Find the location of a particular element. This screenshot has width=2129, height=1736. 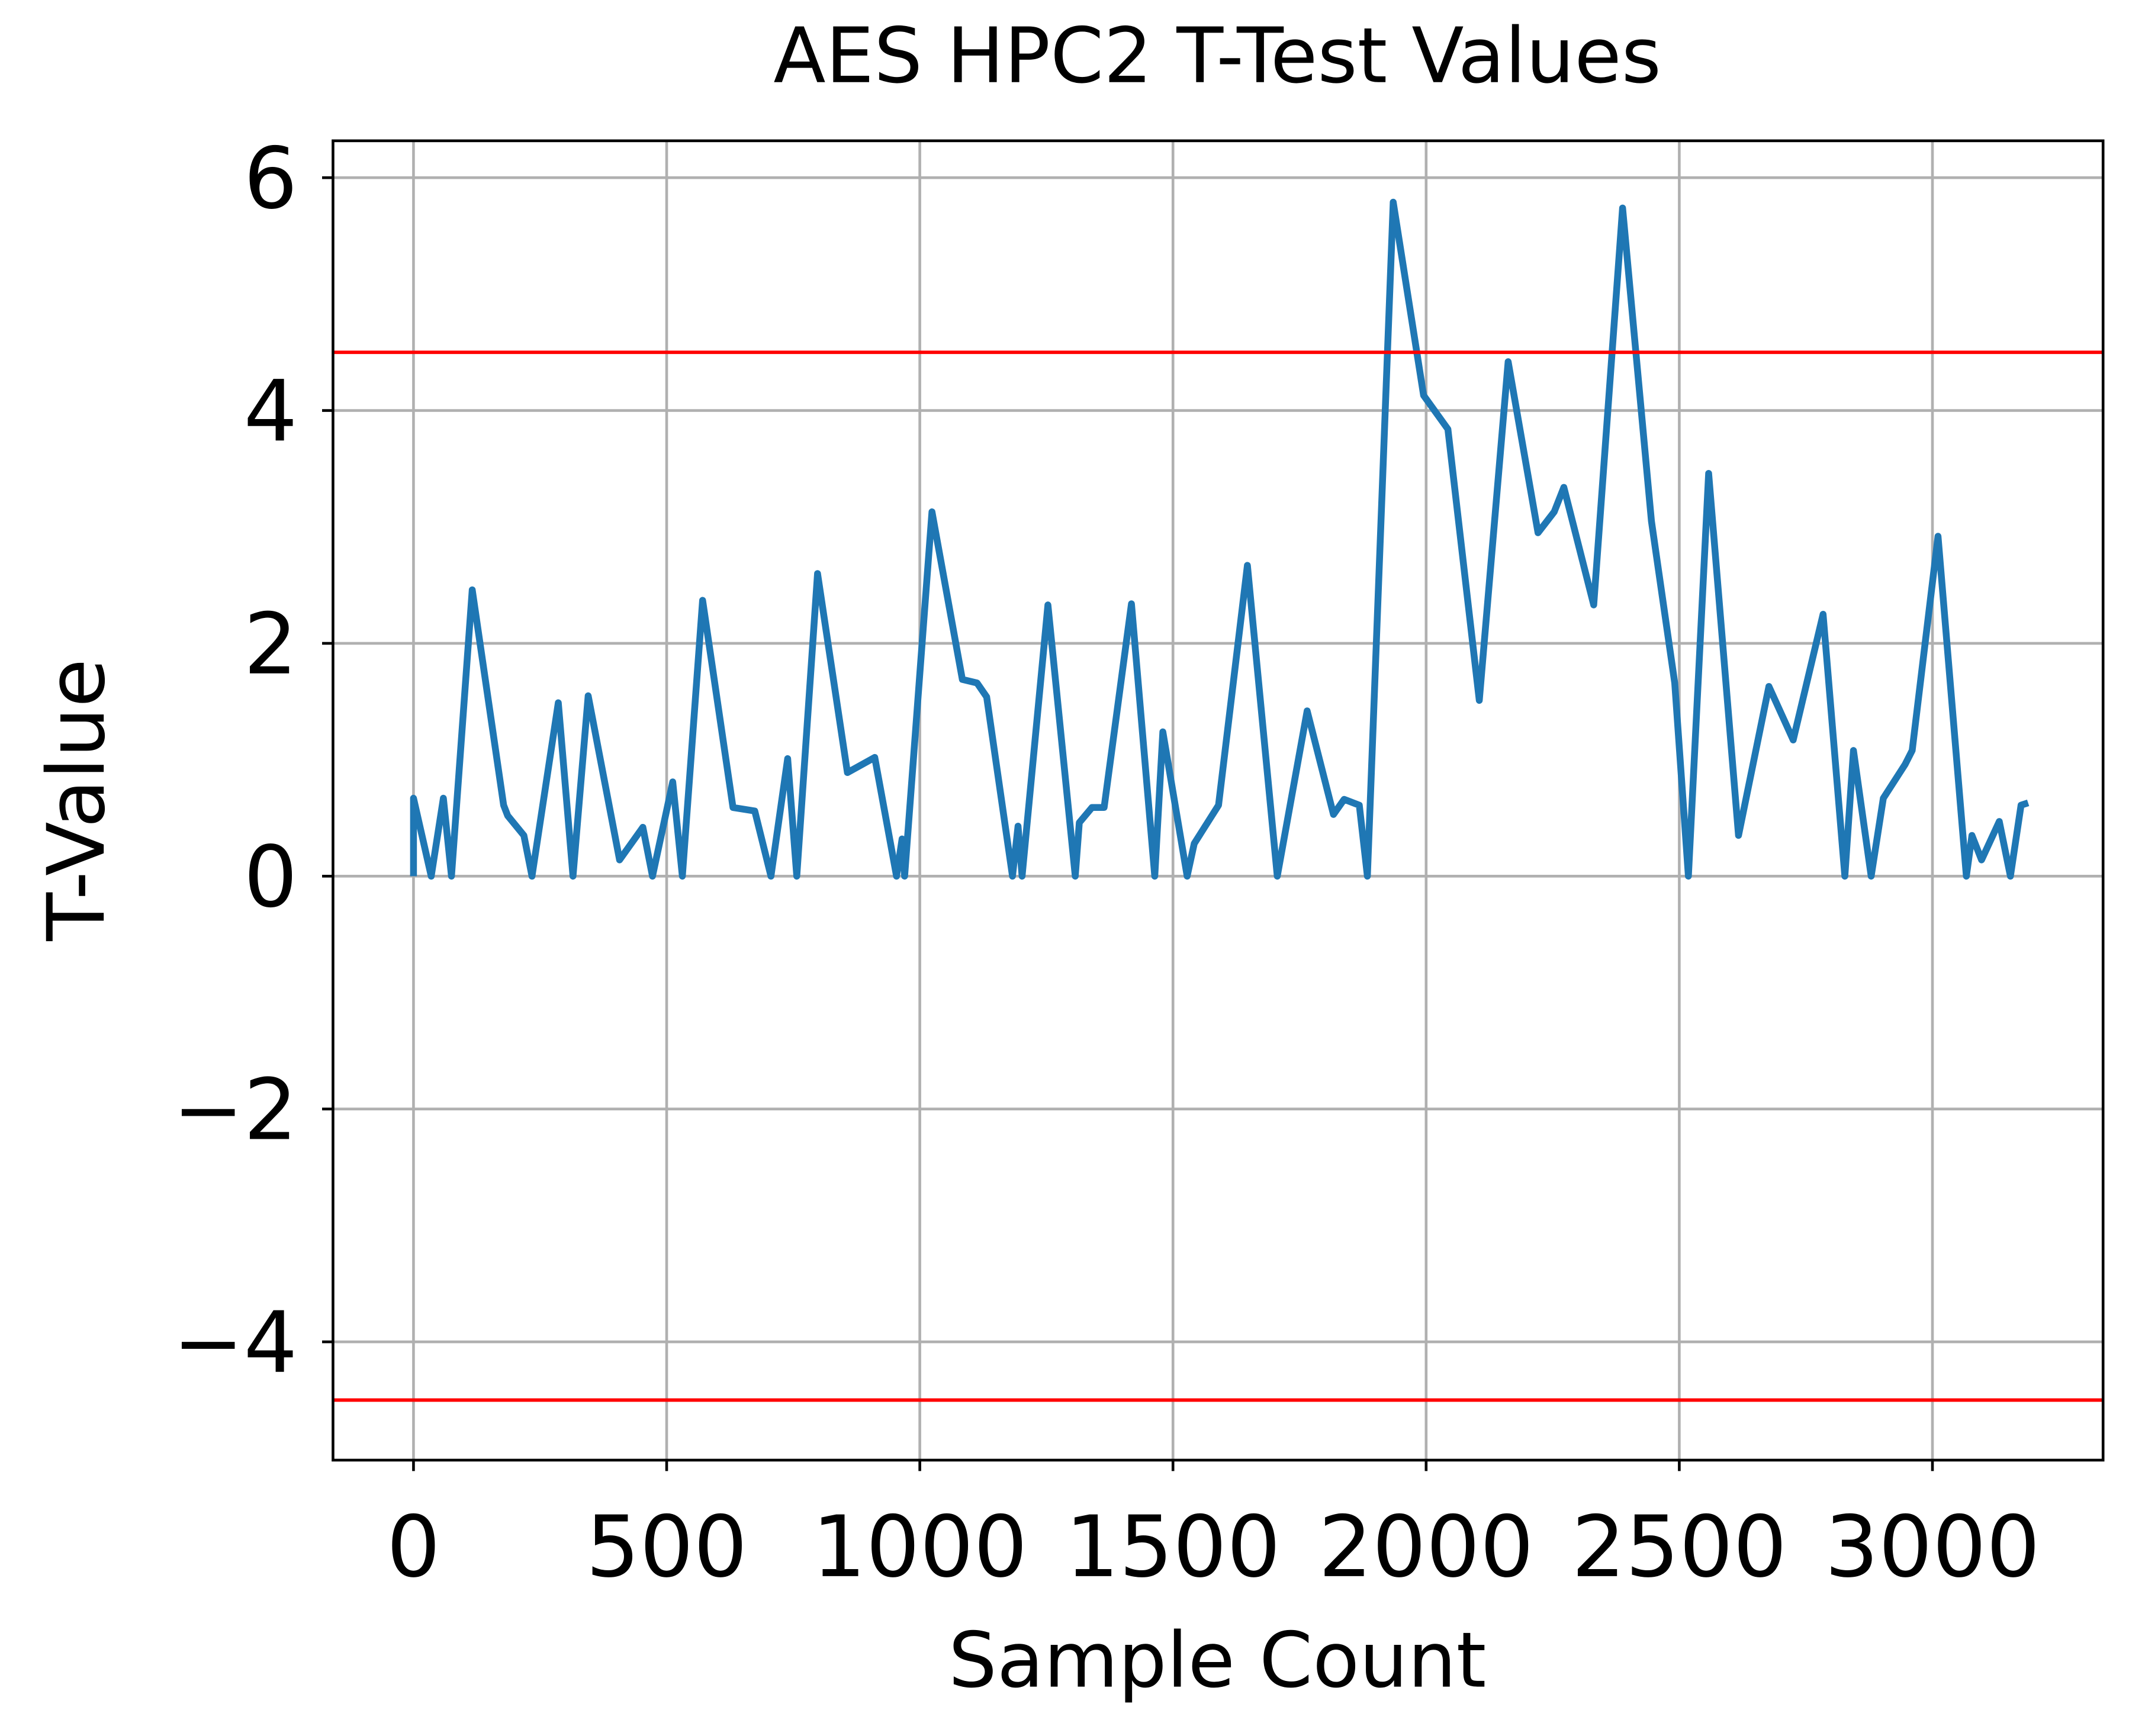

x-axis-label: Sample Count is located at coordinates (1217, 1660).